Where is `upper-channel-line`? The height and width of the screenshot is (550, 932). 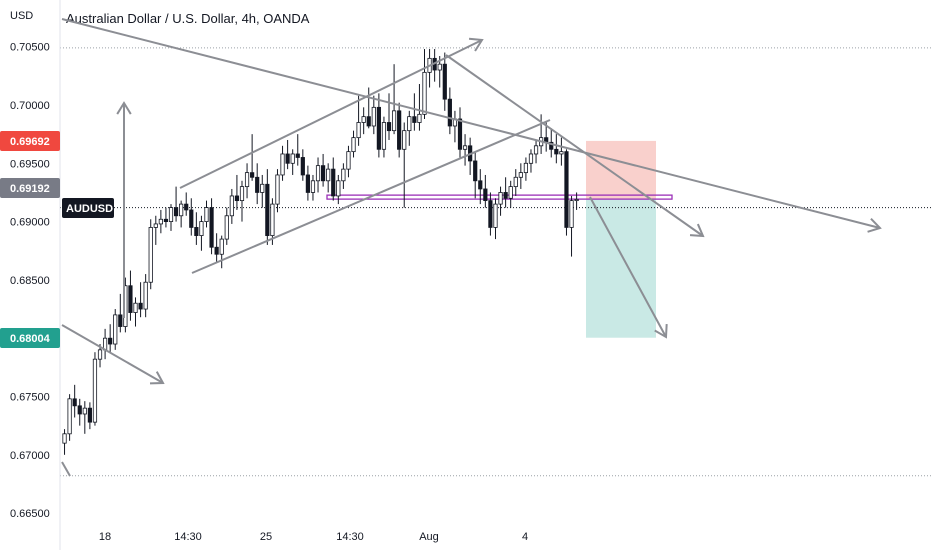 upper-channel-line is located at coordinates (331, 114).